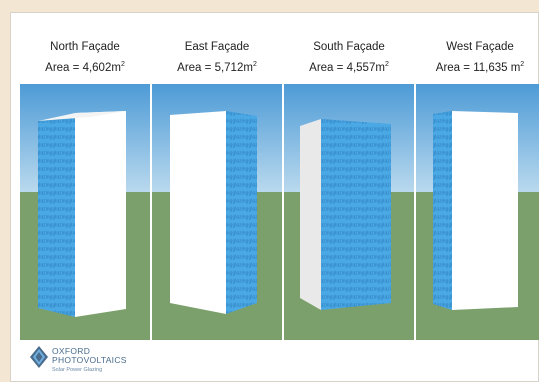  I want to click on facade-title: North Façade, so click(85, 47).